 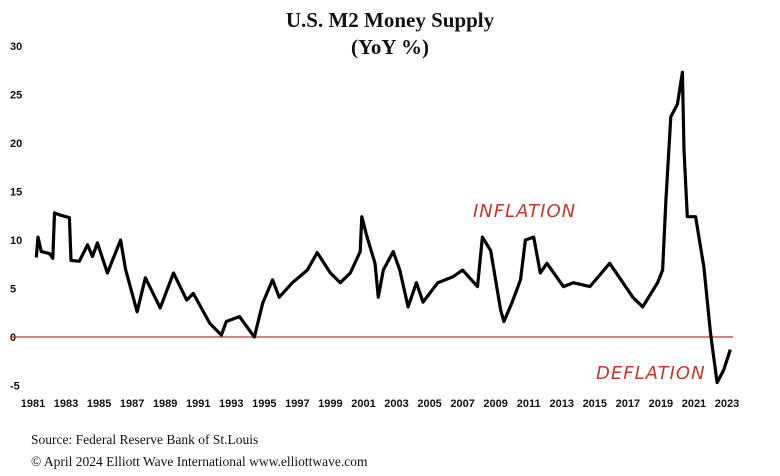 What do you see at coordinates (525, 211) in the screenshot?
I see `inflation-annotation: INFLATION` at bounding box center [525, 211].